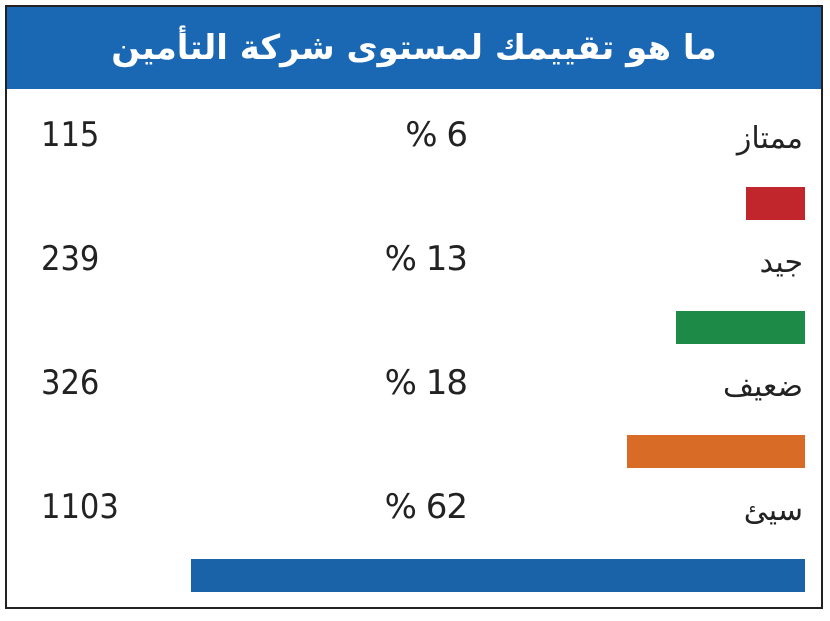 The height and width of the screenshot is (621, 830). Describe the element at coordinates (70, 383) in the screenshot. I see `count-label: 326` at that location.